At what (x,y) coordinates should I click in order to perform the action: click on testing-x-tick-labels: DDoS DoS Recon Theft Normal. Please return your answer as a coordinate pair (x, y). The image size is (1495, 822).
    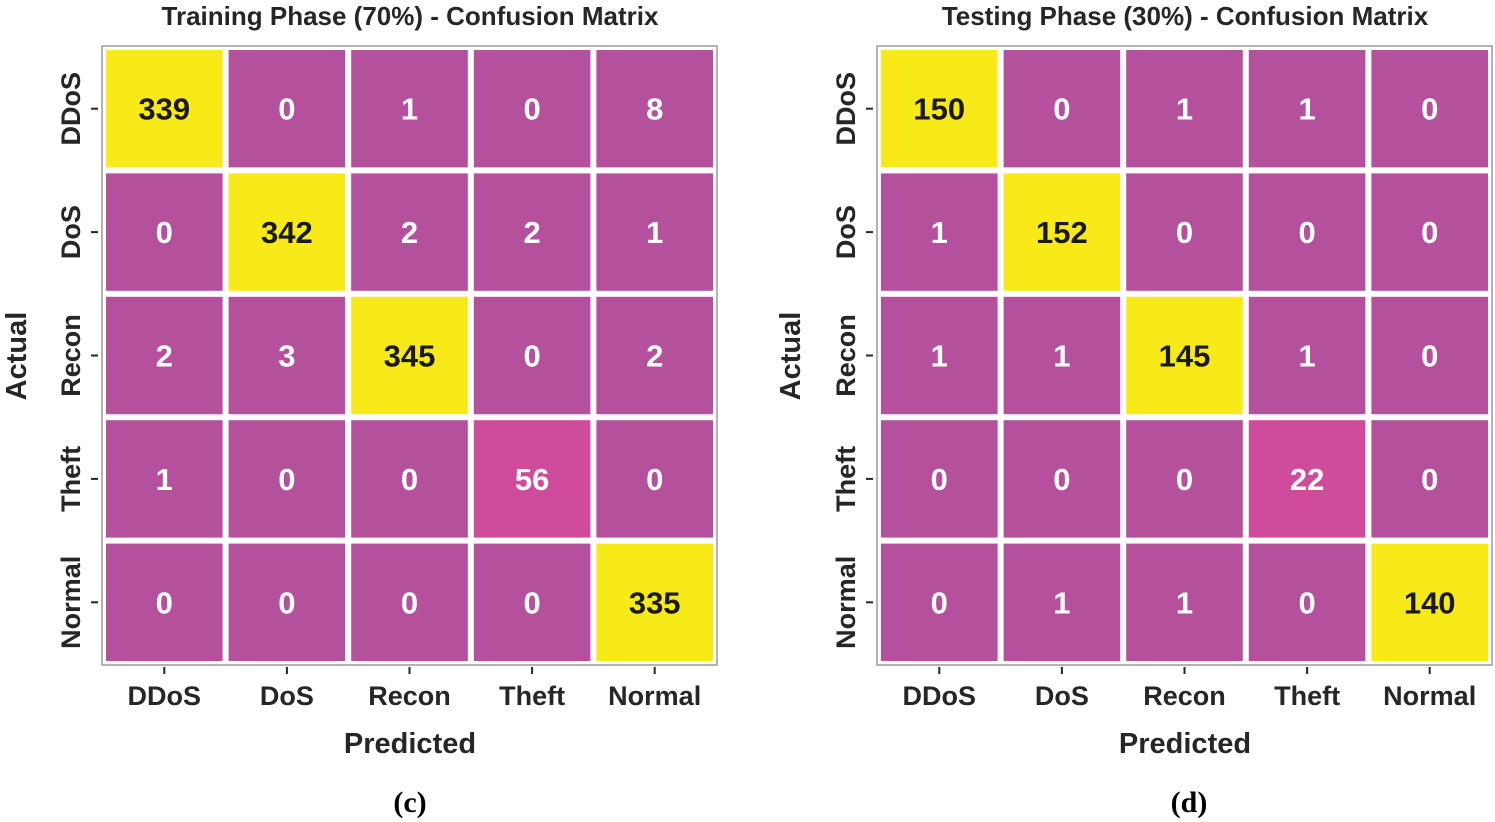
    Looking at the image, I should click on (1189, 689).